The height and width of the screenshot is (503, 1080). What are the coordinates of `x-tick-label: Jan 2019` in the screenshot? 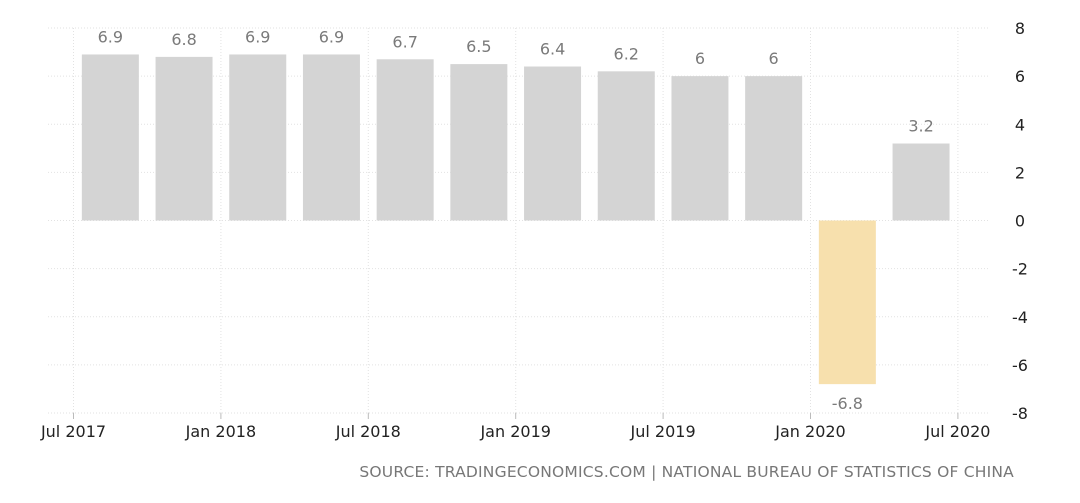 It's located at (514, 431).